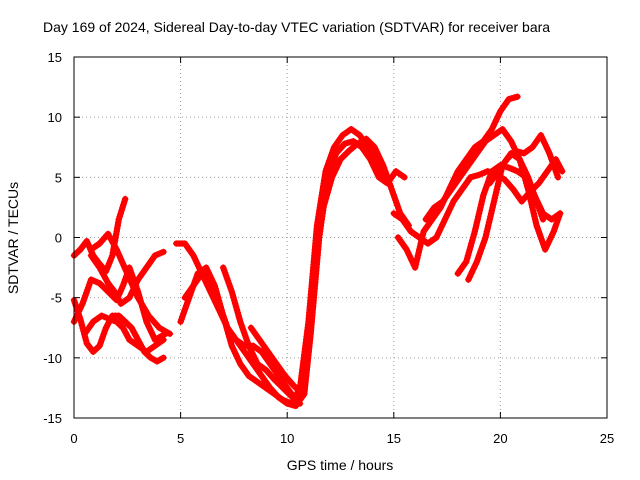  What do you see at coordinates (55, 57) in the screenshot?
I see `y-tick-label: 15` at bounding box center [55, 57].